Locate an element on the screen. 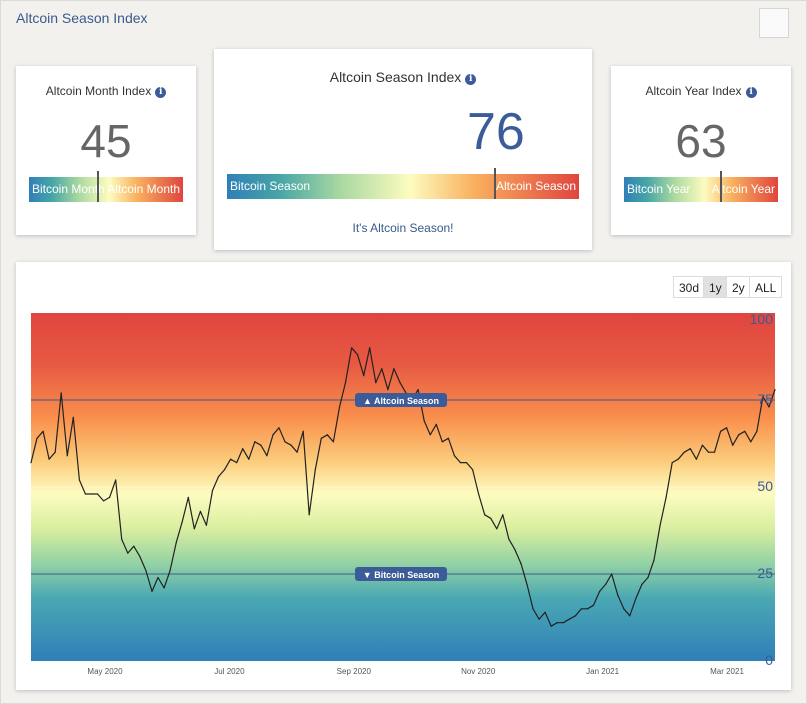 Image resolution: width=807 pixels, height=704 pixels. bitcoin-year-label: Bitcoin Year is located at coordinates (659, 189).